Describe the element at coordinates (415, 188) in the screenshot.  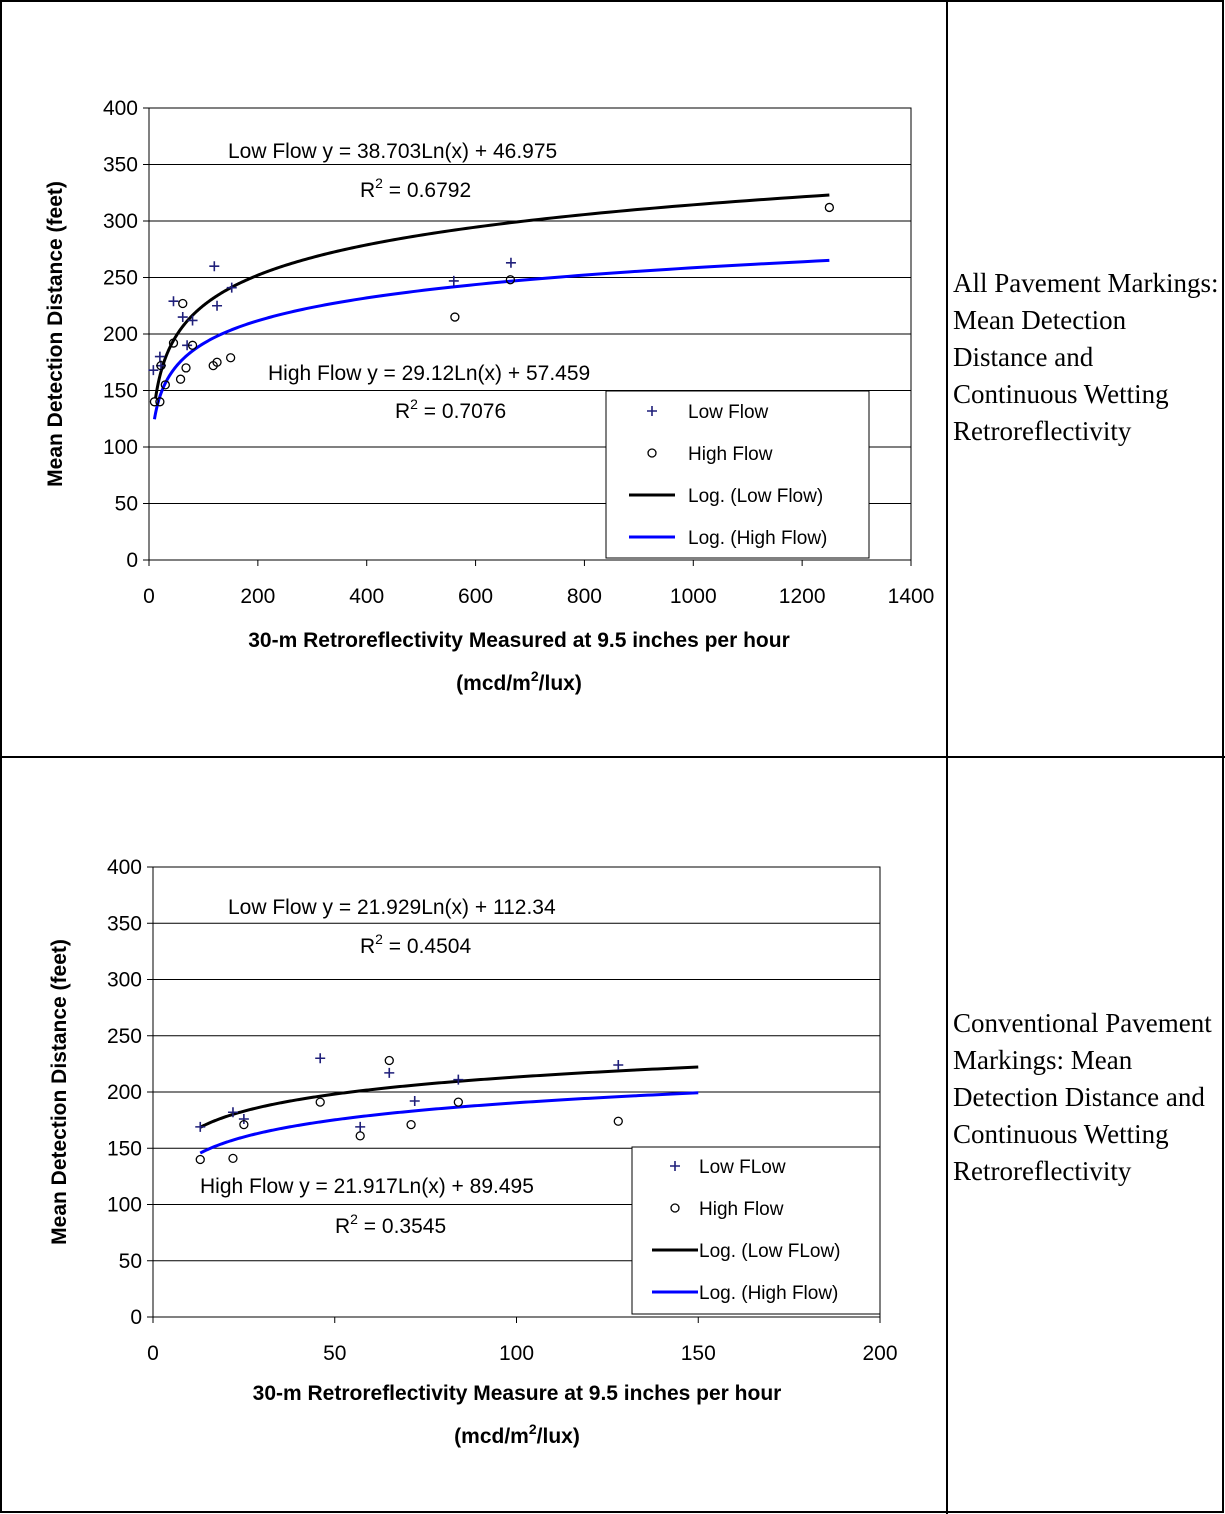
I see `trend-r2-low-flow: R2 = 0.6792` at that location.